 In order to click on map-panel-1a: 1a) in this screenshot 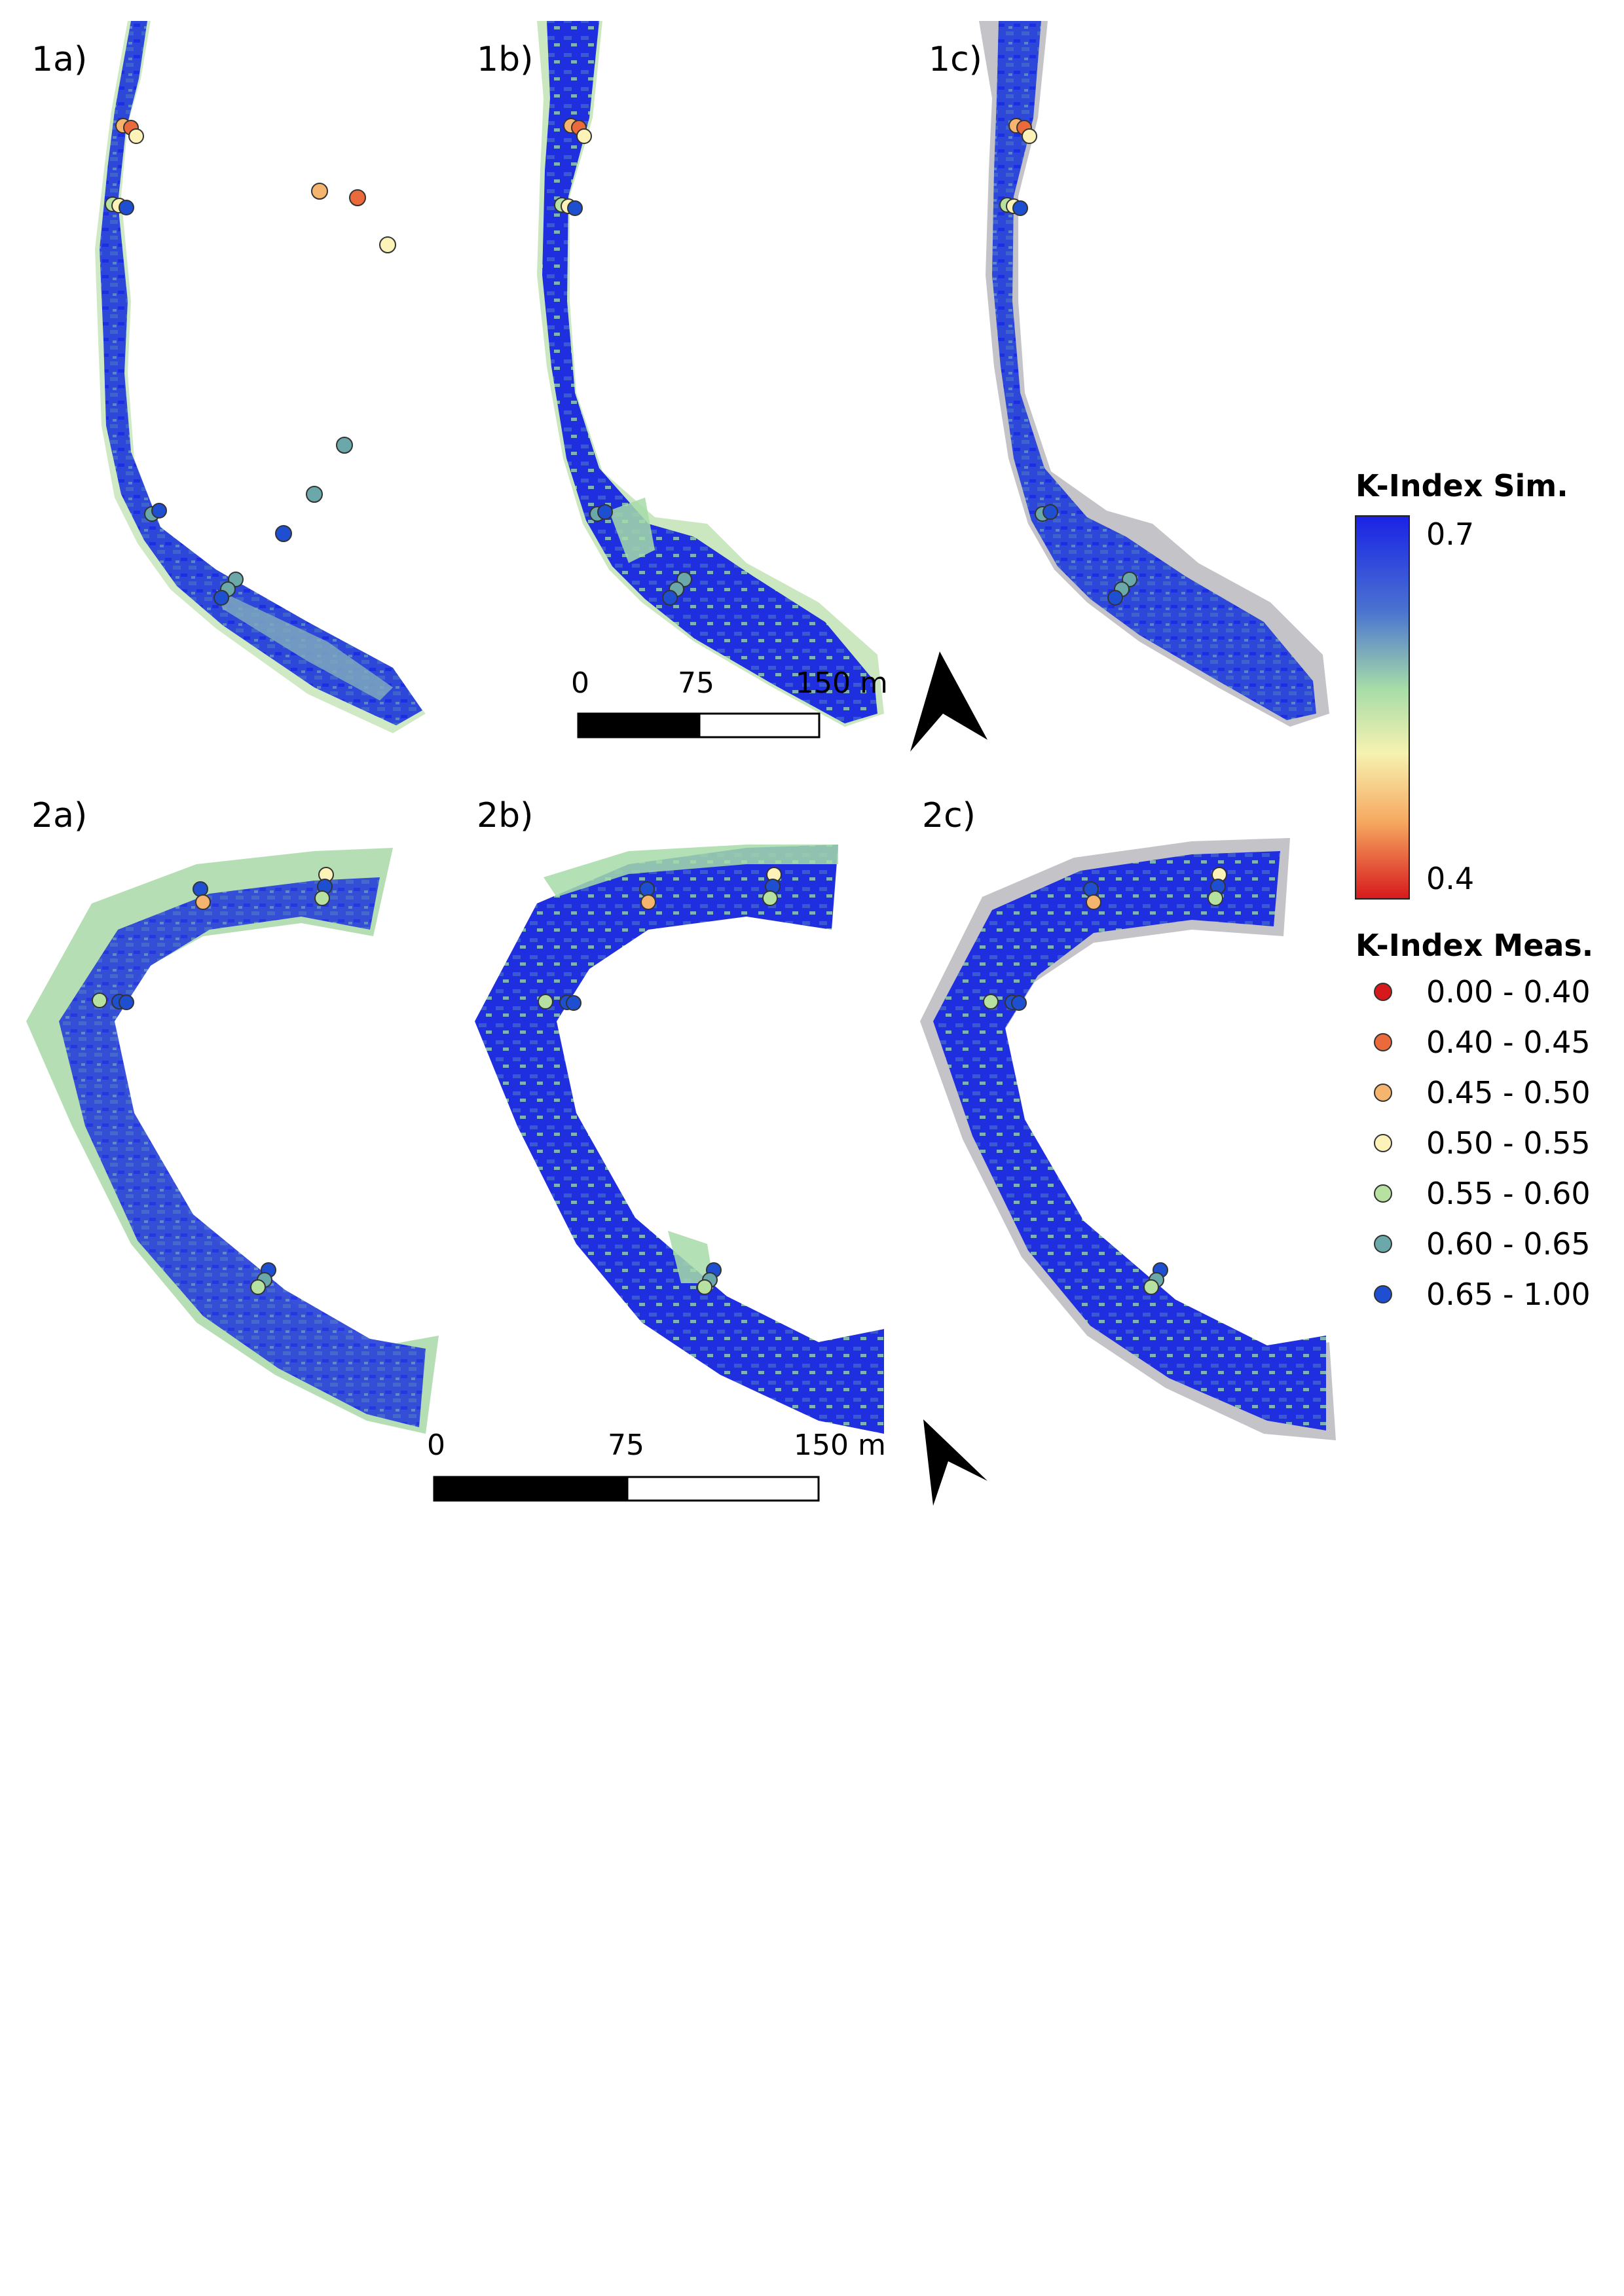, I will do `click(228, 377)`.